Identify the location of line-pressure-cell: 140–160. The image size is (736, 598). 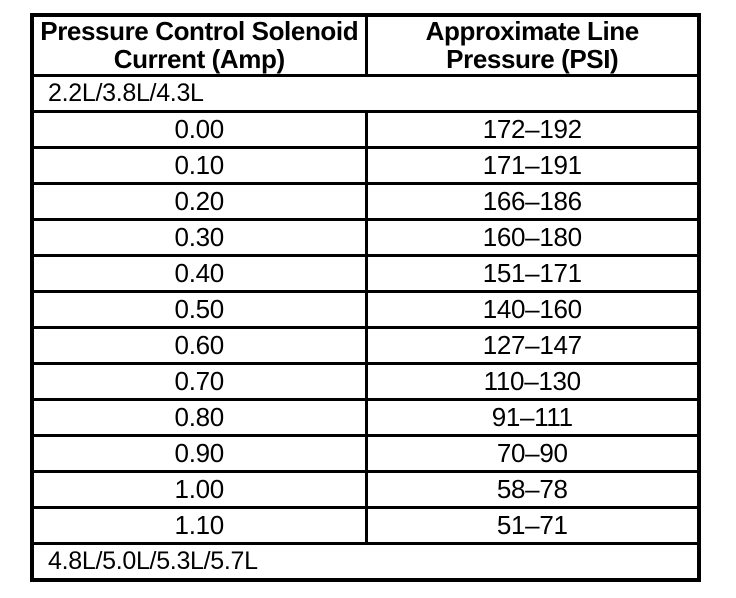
(532, 309).